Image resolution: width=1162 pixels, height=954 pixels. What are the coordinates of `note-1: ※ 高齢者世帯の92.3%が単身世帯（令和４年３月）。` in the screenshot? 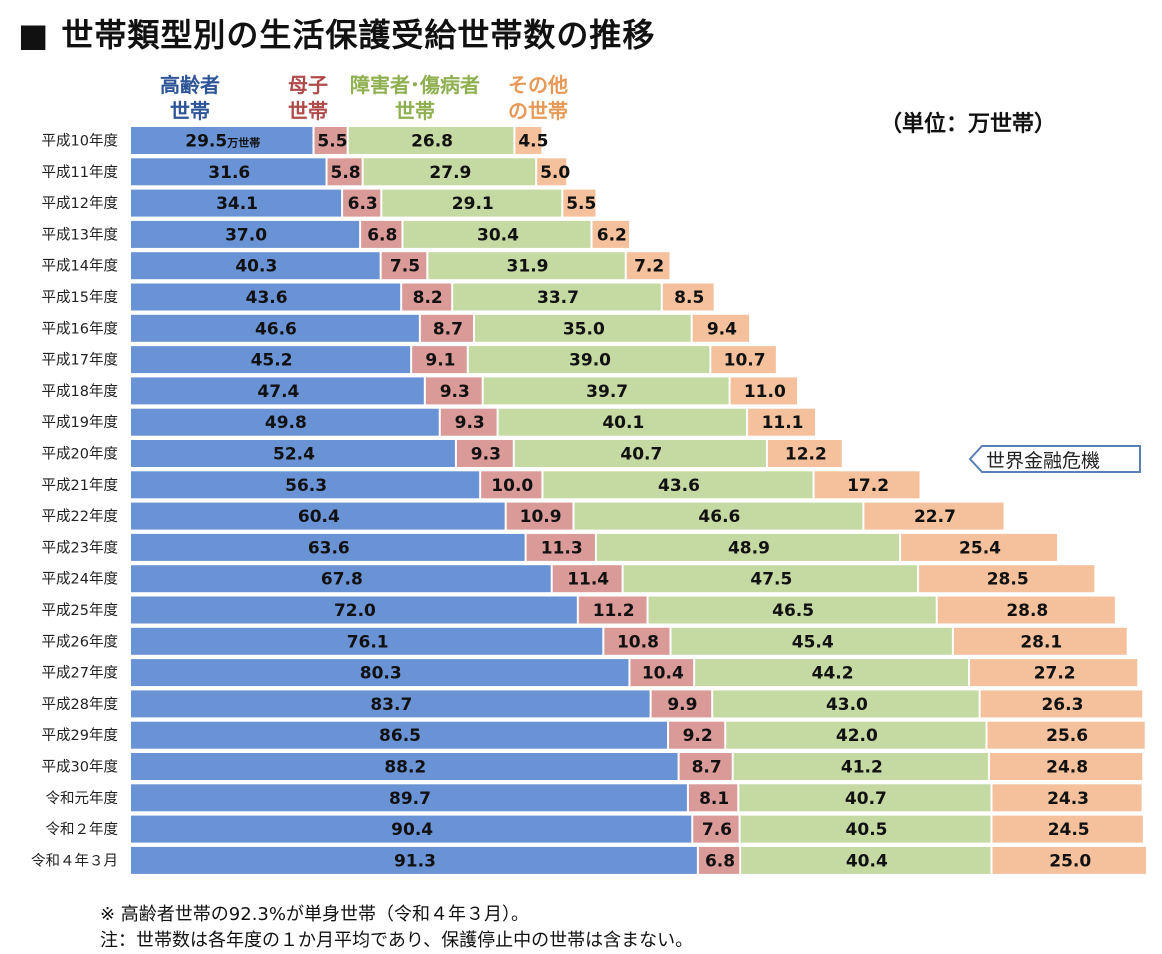 It's located at (314, 914).